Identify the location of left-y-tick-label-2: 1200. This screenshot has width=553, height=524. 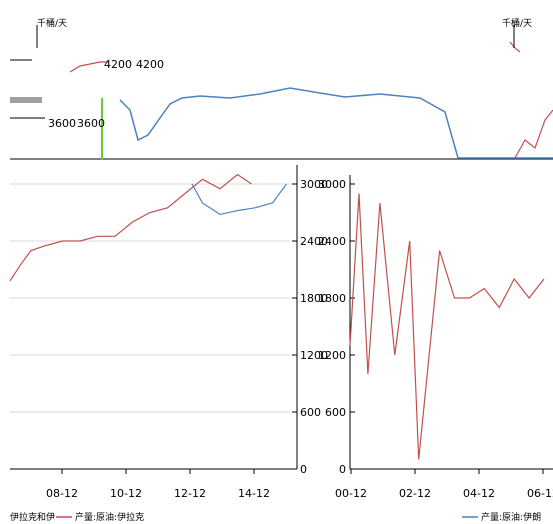
(314, 355).